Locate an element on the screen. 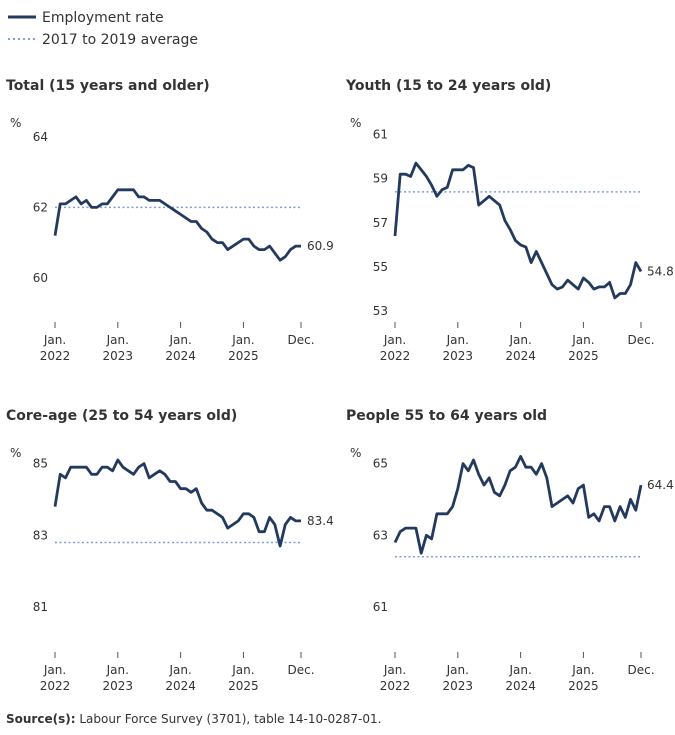 This screenshot has height=735, width=675. y-tick-label: 57 is located at coordinates (380, 223).